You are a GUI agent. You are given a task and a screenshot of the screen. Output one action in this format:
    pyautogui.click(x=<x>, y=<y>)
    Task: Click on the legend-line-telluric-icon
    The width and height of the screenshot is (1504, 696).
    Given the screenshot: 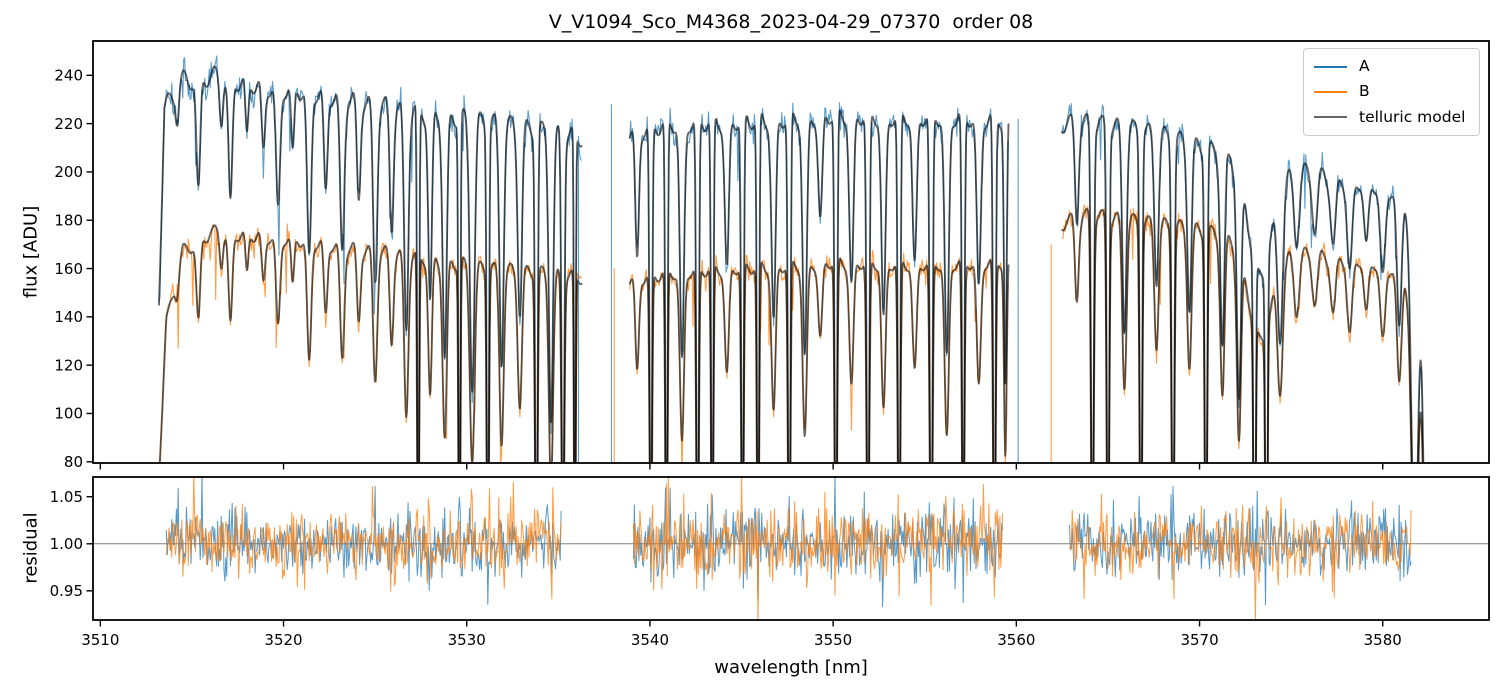 What is the action you would take?
    pyautogui.click(x=1330, y=117)
    